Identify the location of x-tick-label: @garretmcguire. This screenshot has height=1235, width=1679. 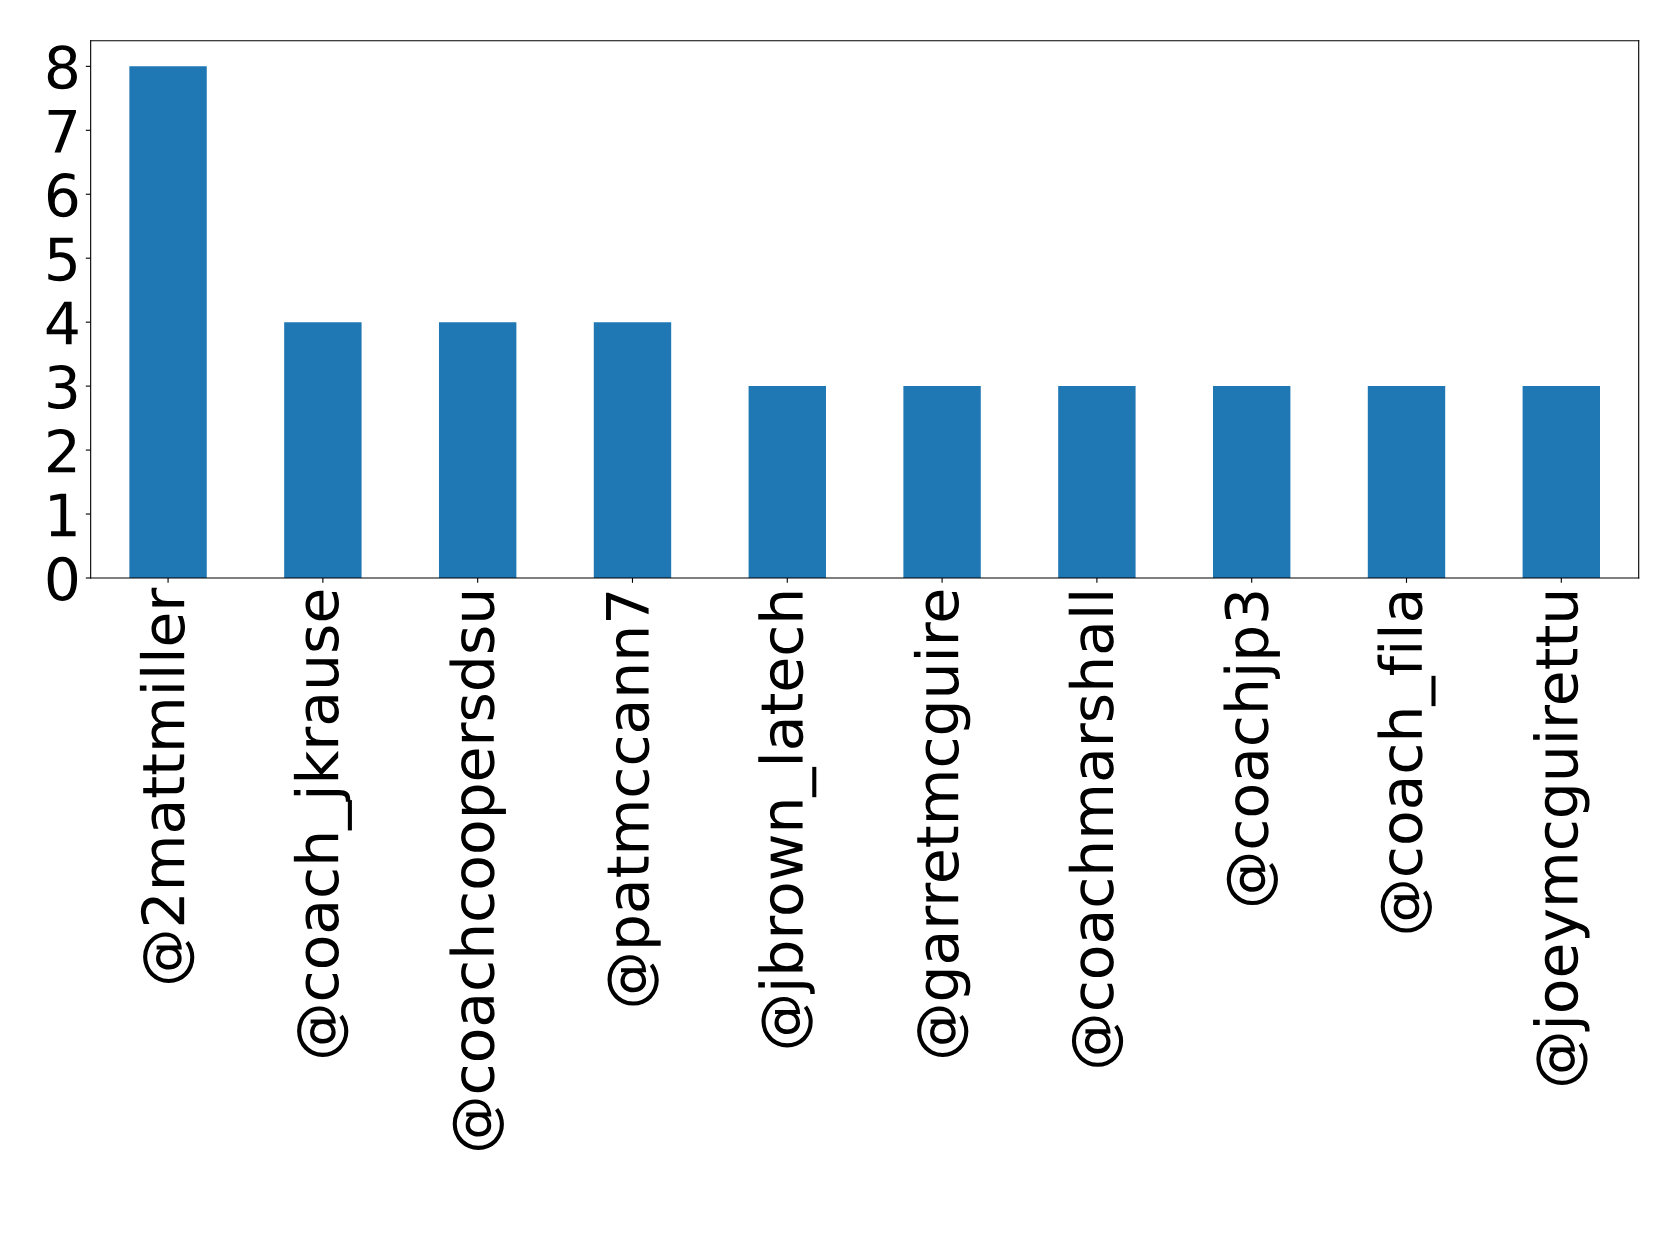
(942, 824).